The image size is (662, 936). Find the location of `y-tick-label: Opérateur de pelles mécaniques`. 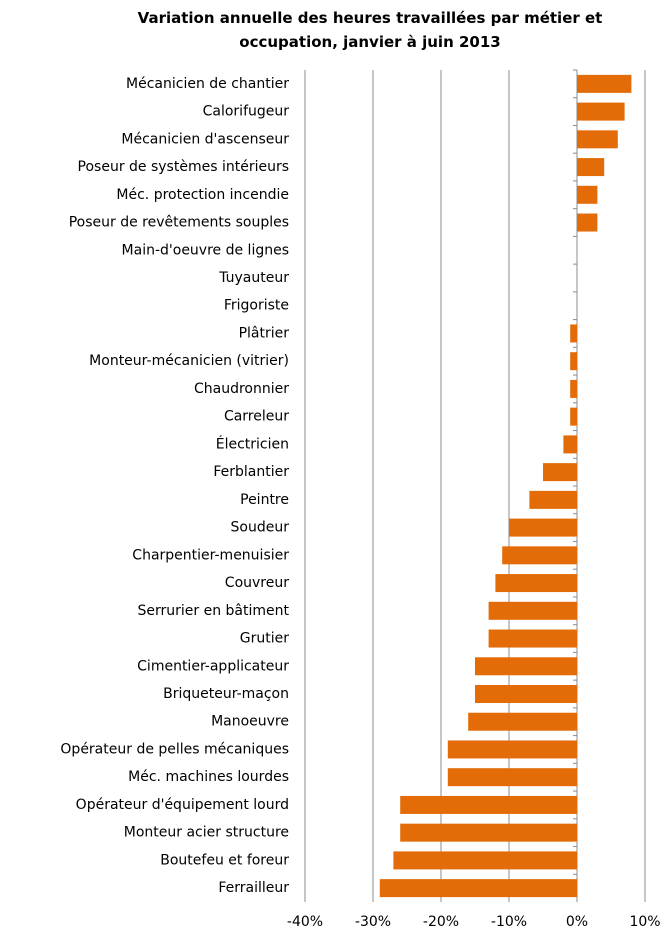

y-tick-label: Opérateur de pelles mécaniques is located at coordinates (174, 749).